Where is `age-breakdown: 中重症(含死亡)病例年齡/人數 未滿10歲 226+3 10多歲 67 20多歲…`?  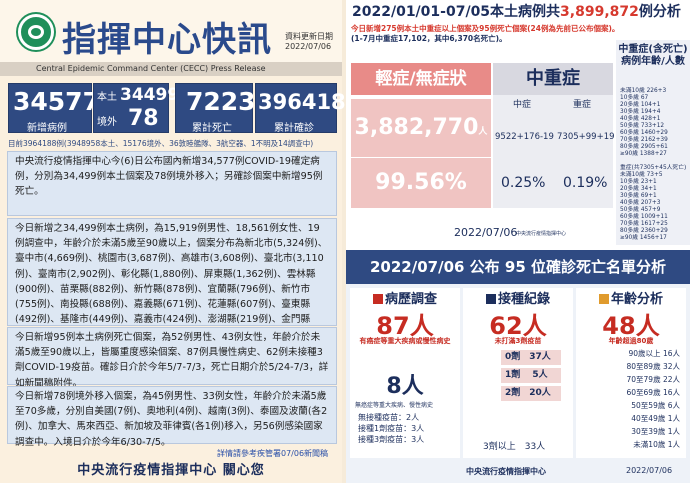
age-breakdown: 中重症(含死亡)病例年齡/人數 未滿10歲 226+3 10多歲 67 20多歲… is located at coordinates (653, 142).